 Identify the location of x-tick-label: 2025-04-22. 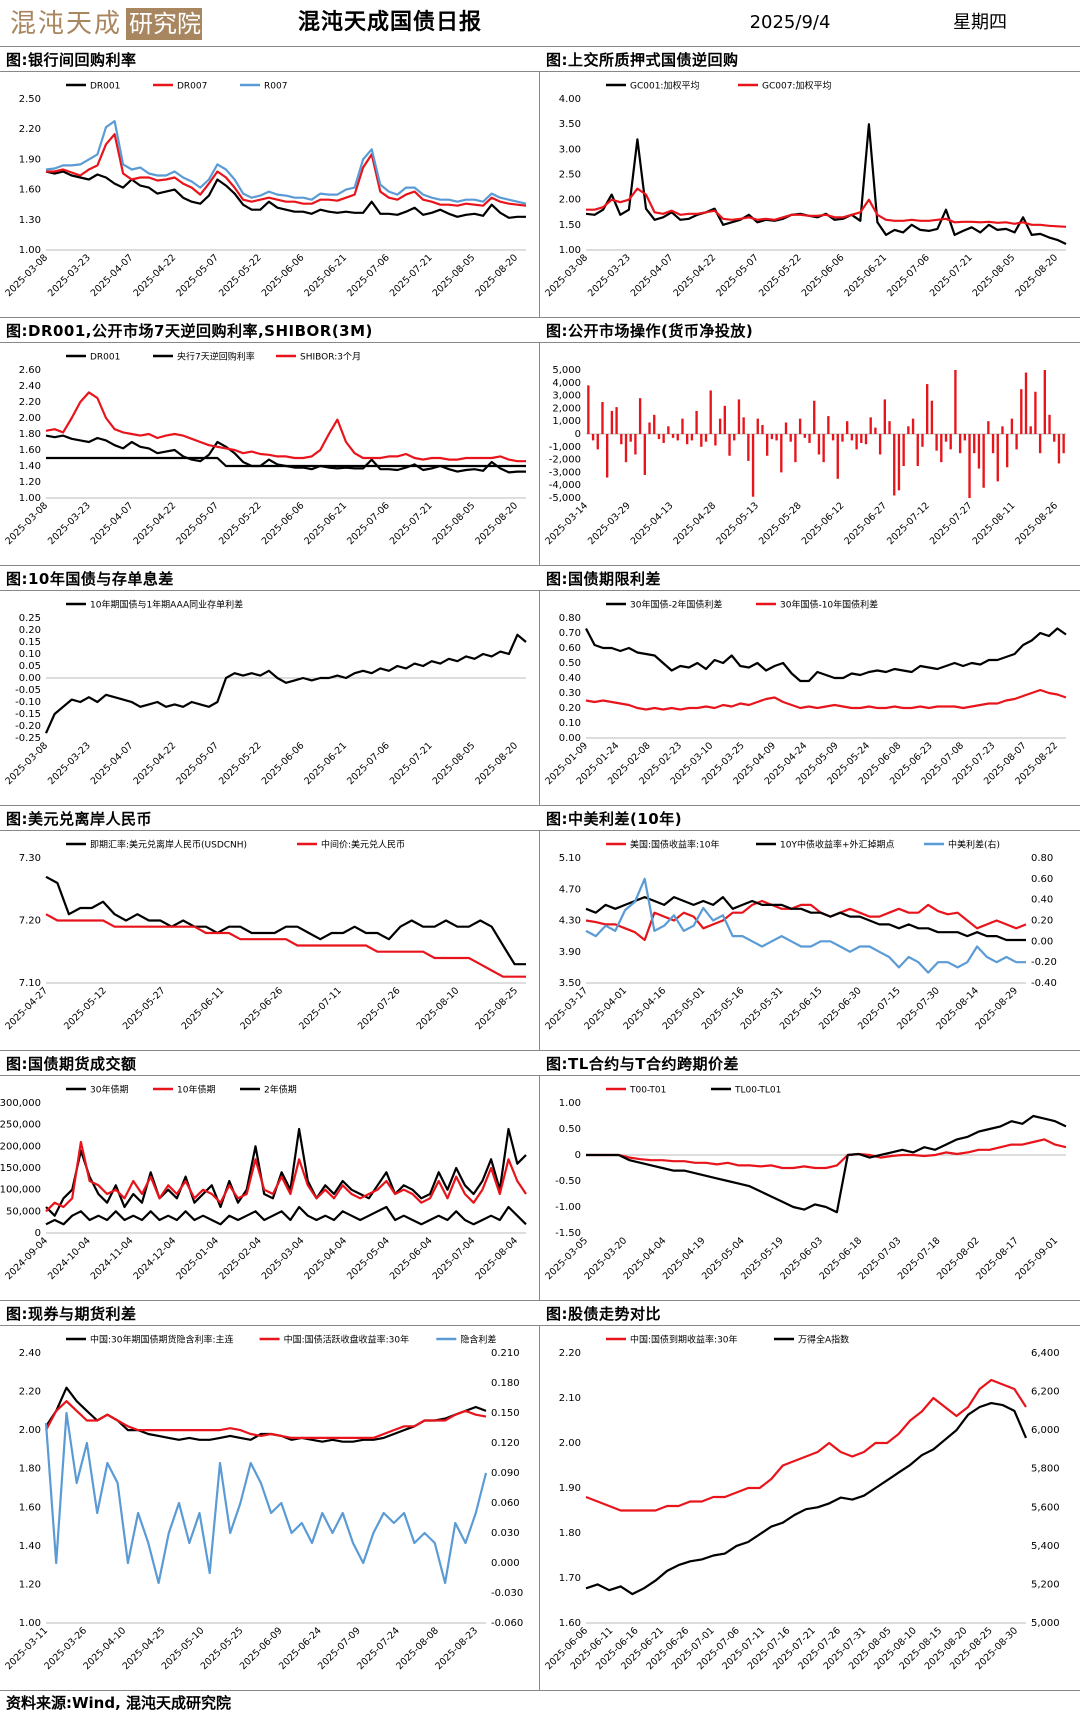
(154, 523).